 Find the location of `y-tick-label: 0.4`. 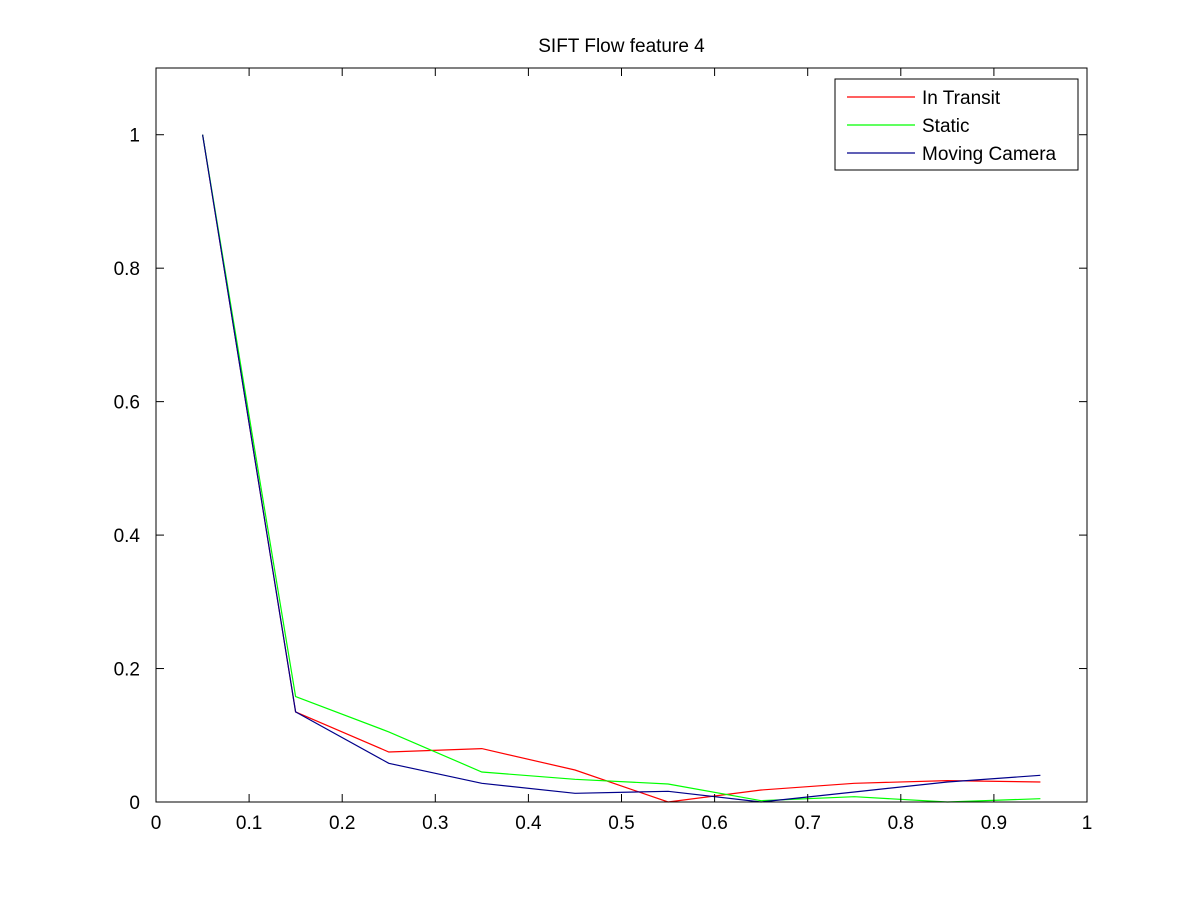

y-tick-label: 0.4 is located at coordinates (127, 536).